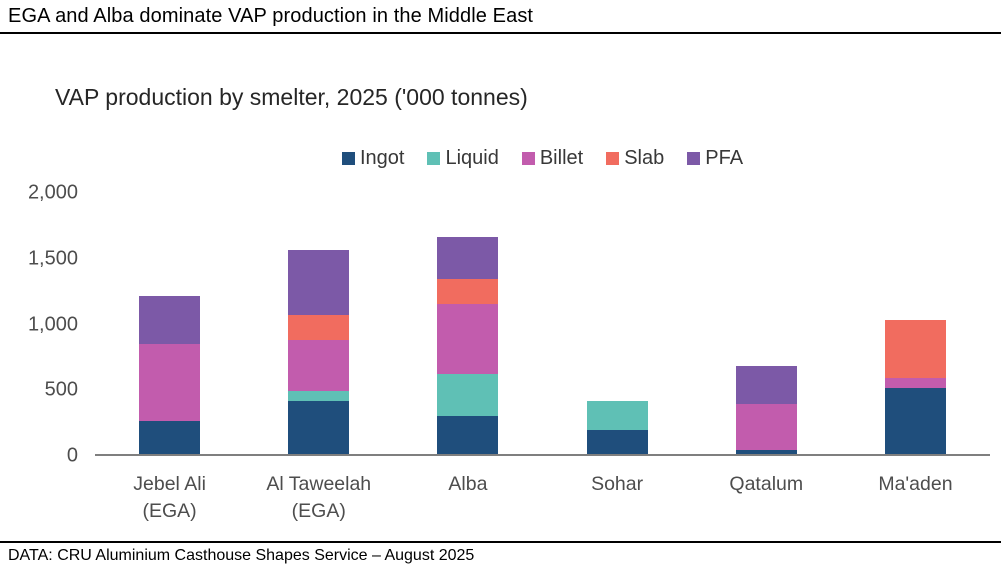 The width and height of the screenshot is (1001, 572). I want to click on stacked-bar-sohar, so click(617, 427).